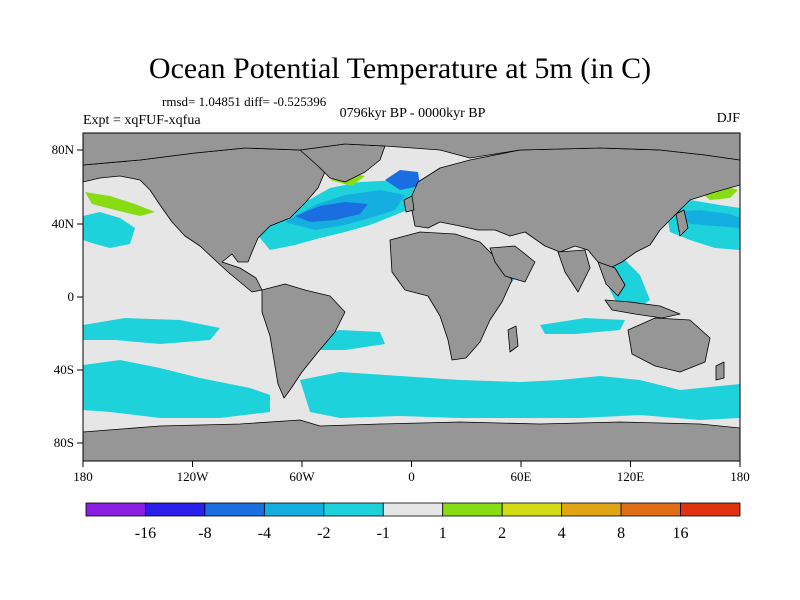  I want to click on land-madagascar, so click(513, 339).